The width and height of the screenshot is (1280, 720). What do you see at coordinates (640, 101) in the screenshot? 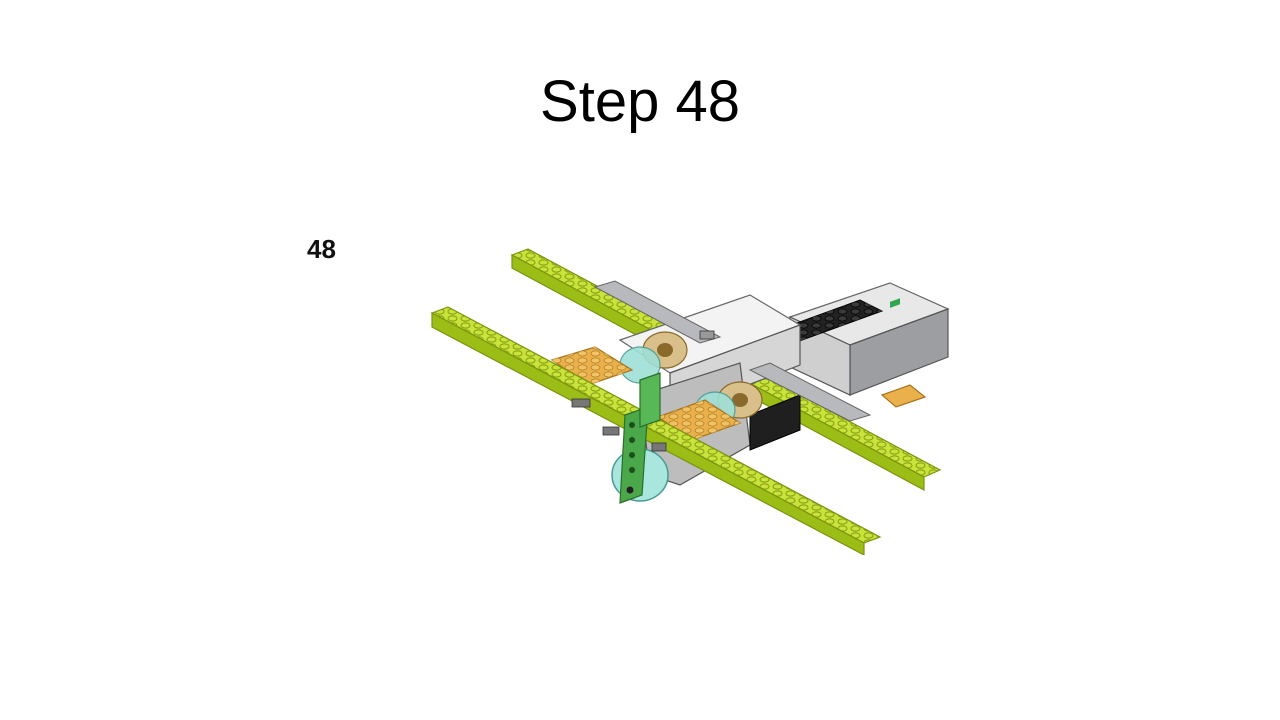
I see `slide-title: Step 48` at bounding box center [640, 101].